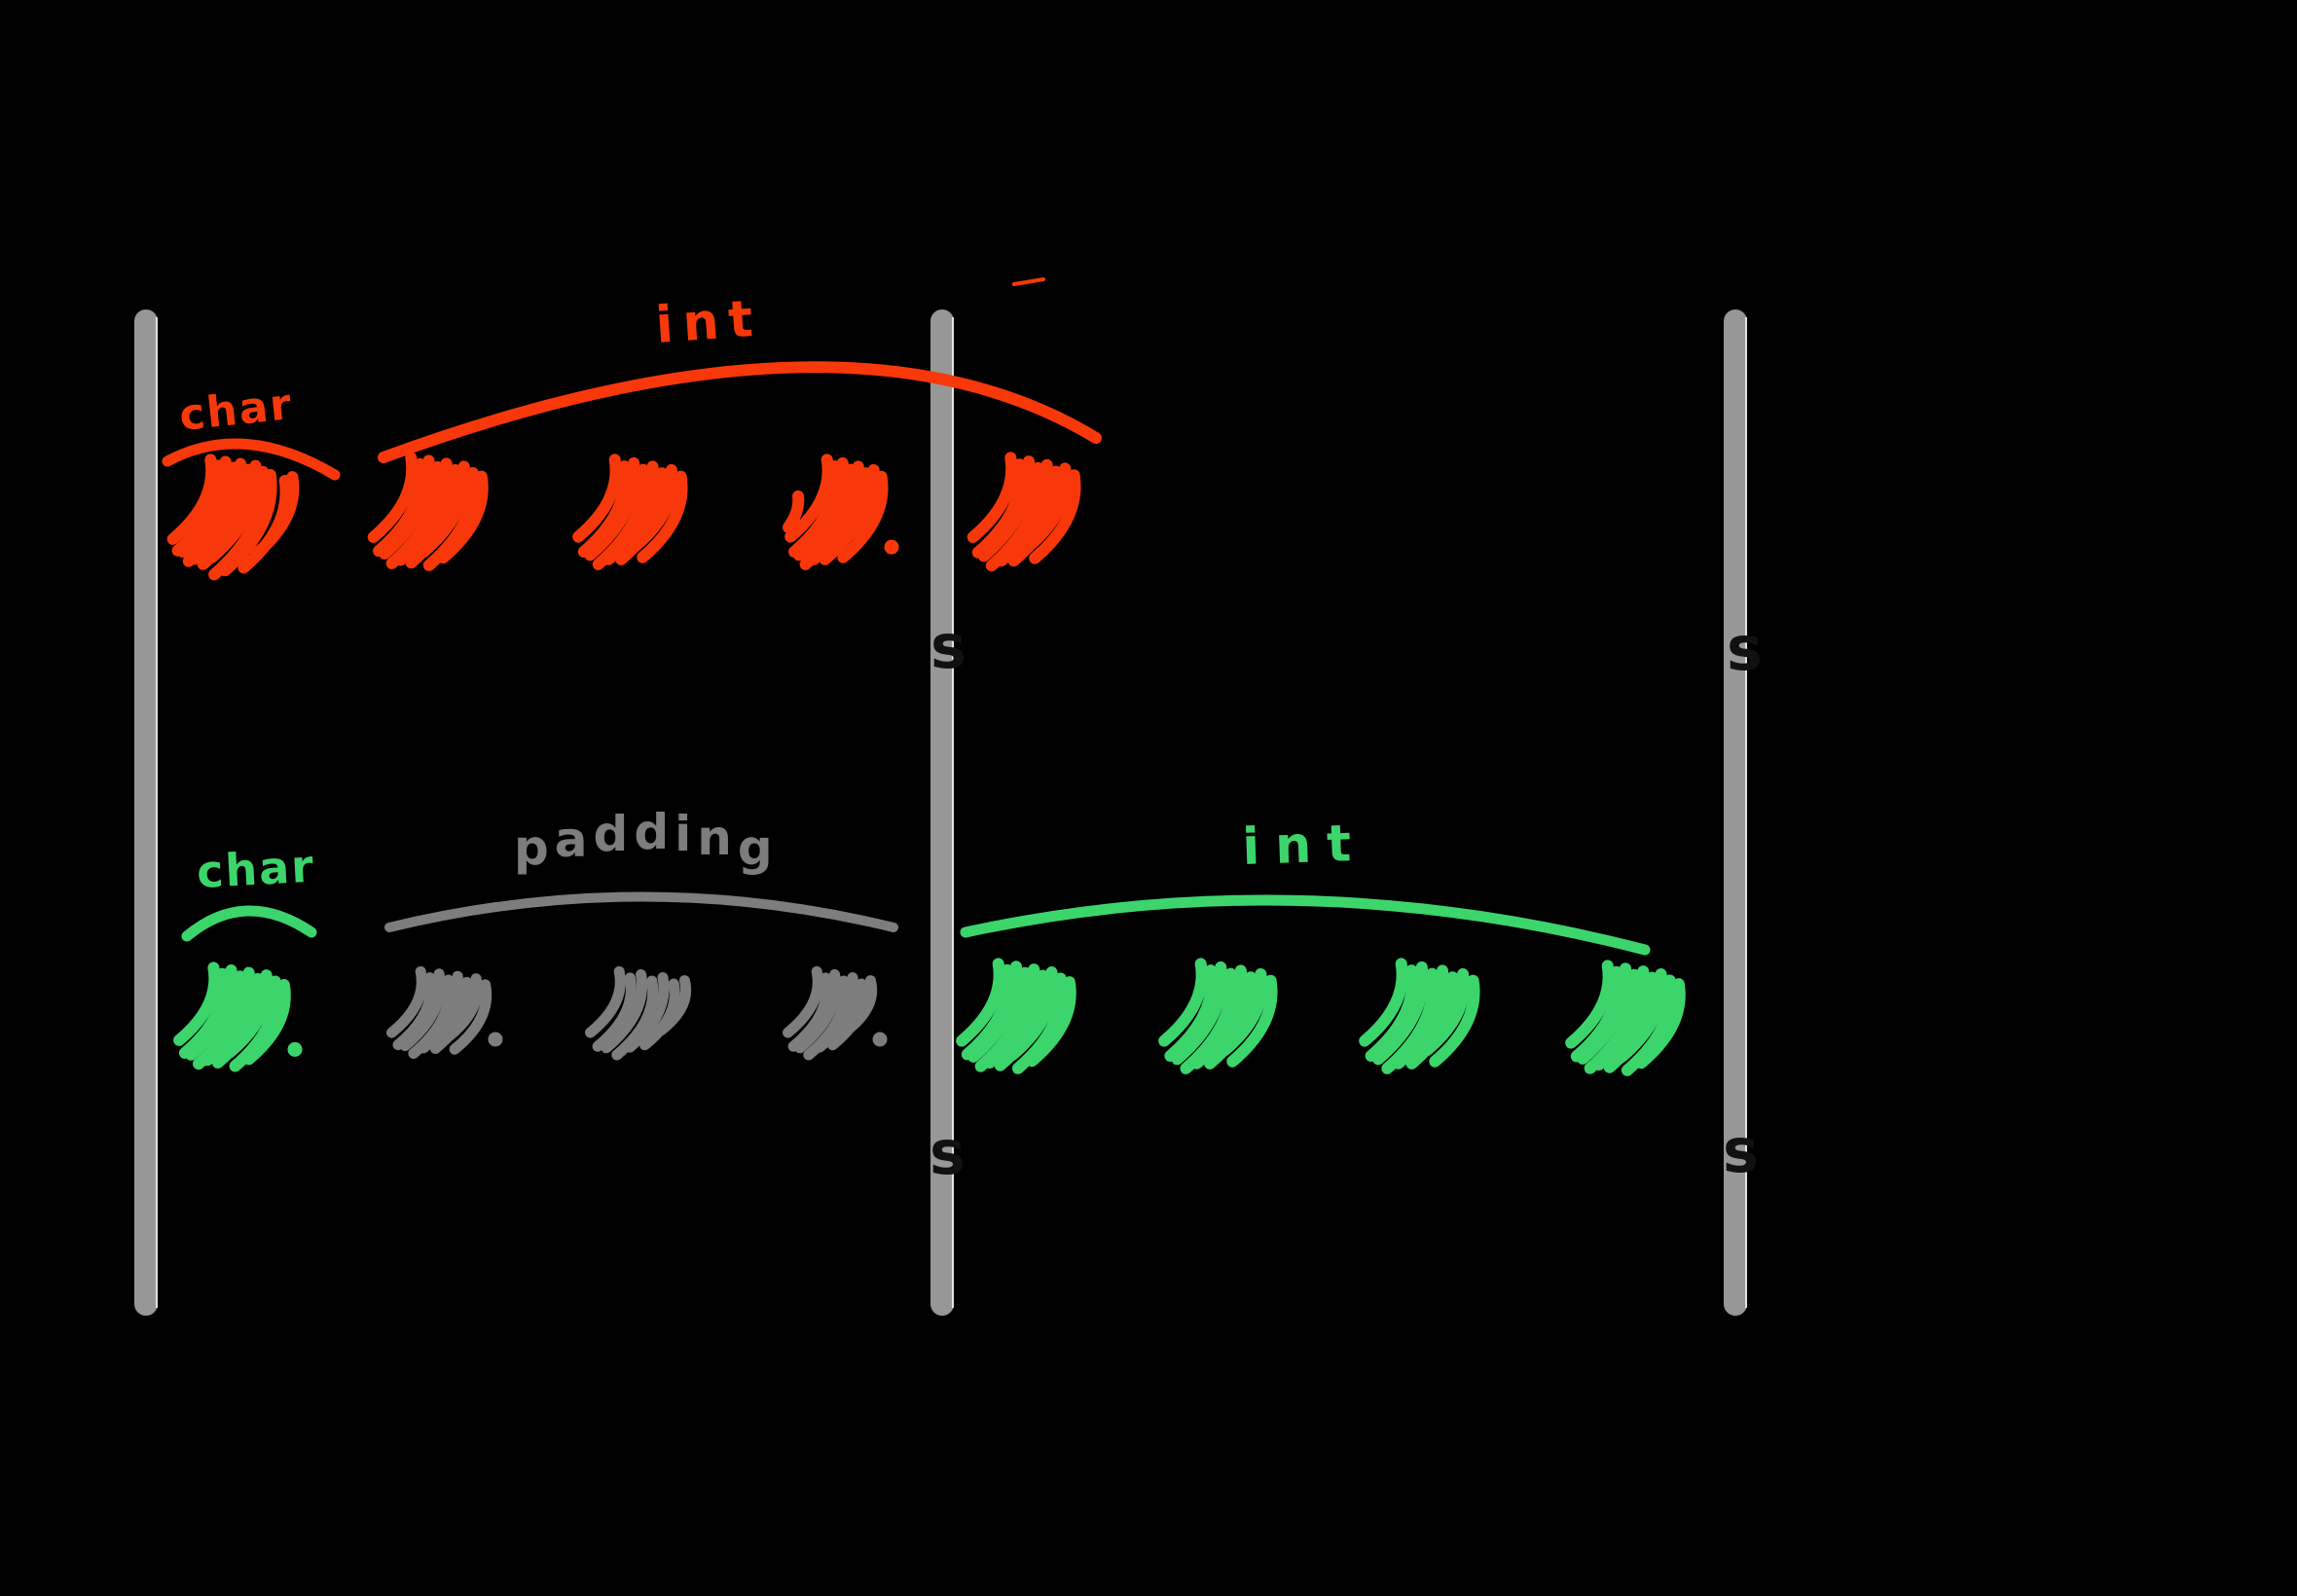 The image size is (2297, 1596). I want to click on int-brace-bottom, so click(1305, 925).